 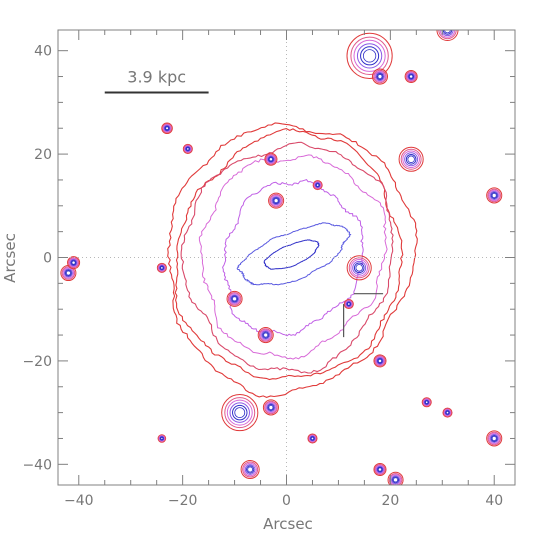 What do you see at coordinates (286, 501) in the screenshot?
I see `x-tick-label: 0` at bounding box center [286, 501].